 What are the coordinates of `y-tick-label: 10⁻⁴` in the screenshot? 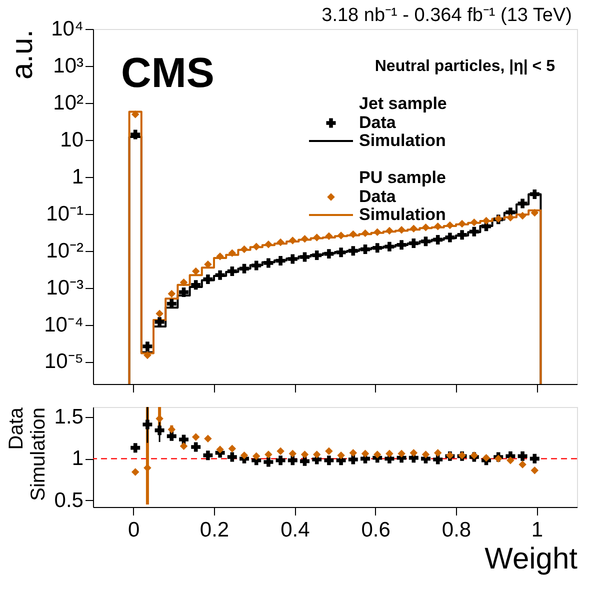 It's located at (64, 324).